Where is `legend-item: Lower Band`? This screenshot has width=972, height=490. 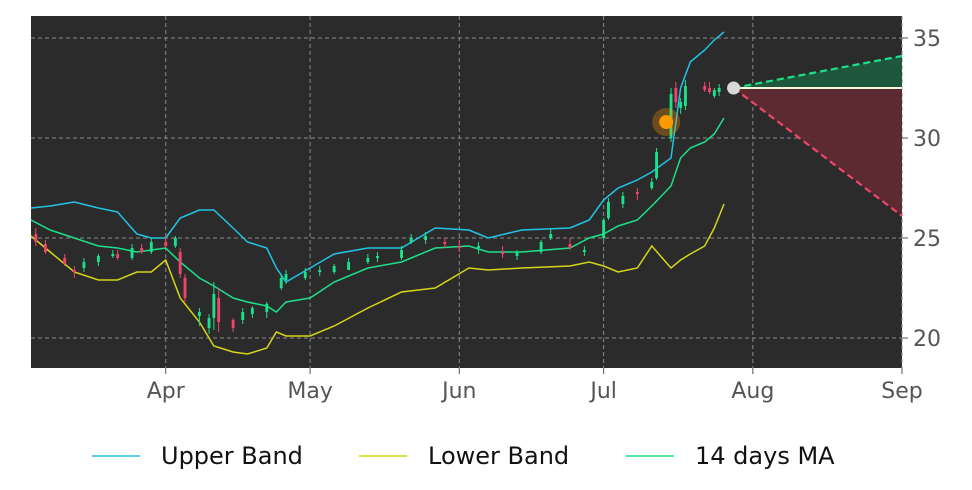
legend-item: Lower Band is located at coordinates (464, 456).